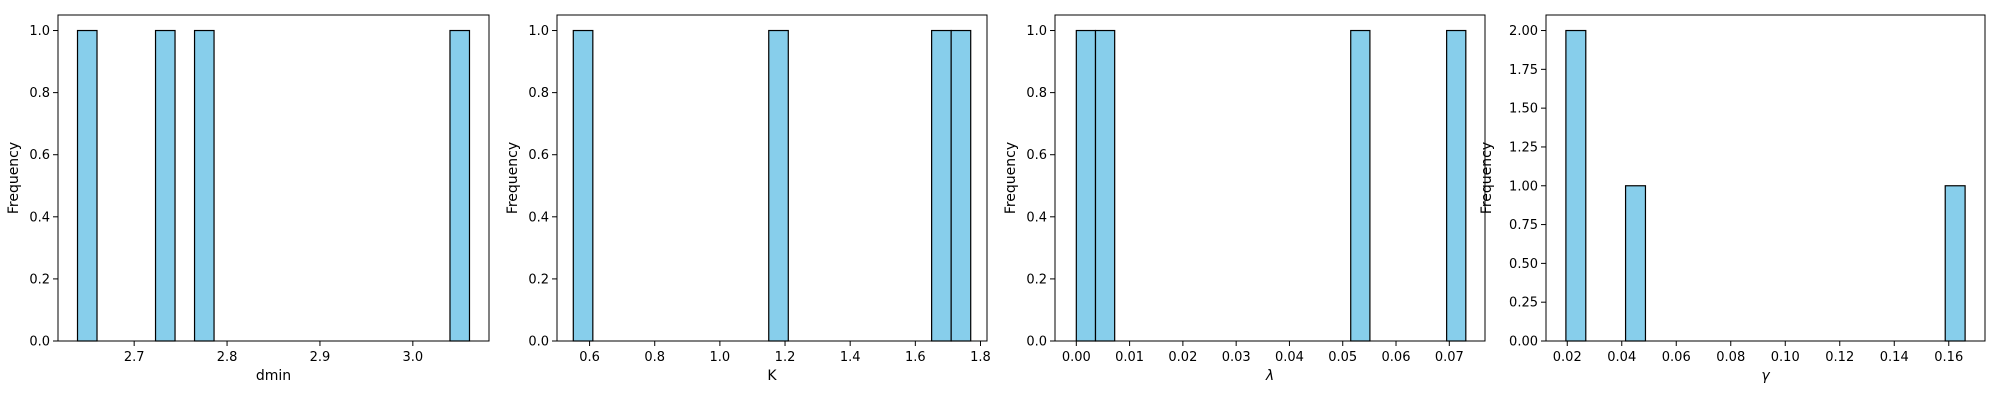 This screenshot has width=2000, height=400. What do you see at coordinates (320, 357) in the screenshot?
I see `x-tick-label-dmin-2: 2.9` at bounding box center [320, 357].